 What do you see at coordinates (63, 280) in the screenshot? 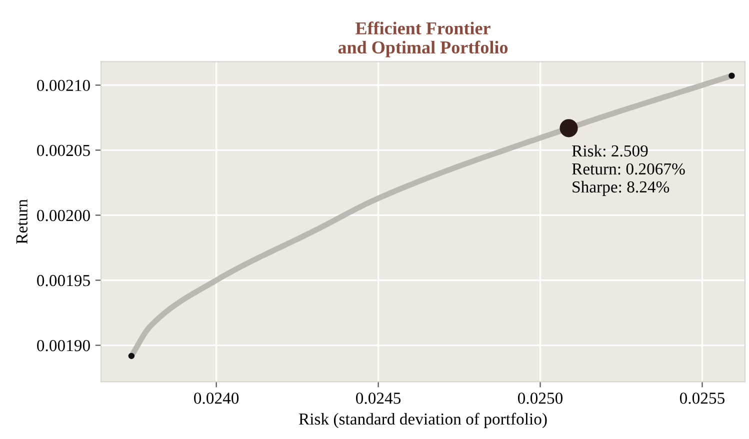
I see `y-tick-label: 0.00195` at bounding box center [63, 280].